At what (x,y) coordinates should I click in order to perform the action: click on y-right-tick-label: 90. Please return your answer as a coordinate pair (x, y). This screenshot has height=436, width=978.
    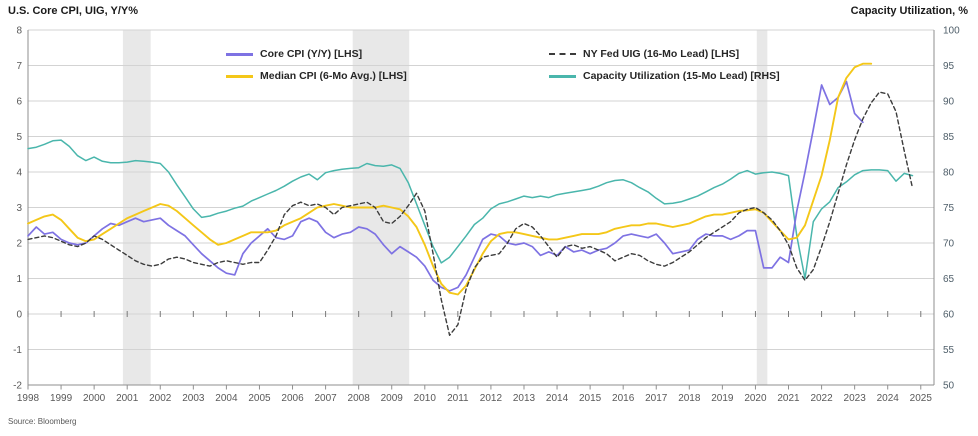
    Looking at the image, I should click on (949, 102).